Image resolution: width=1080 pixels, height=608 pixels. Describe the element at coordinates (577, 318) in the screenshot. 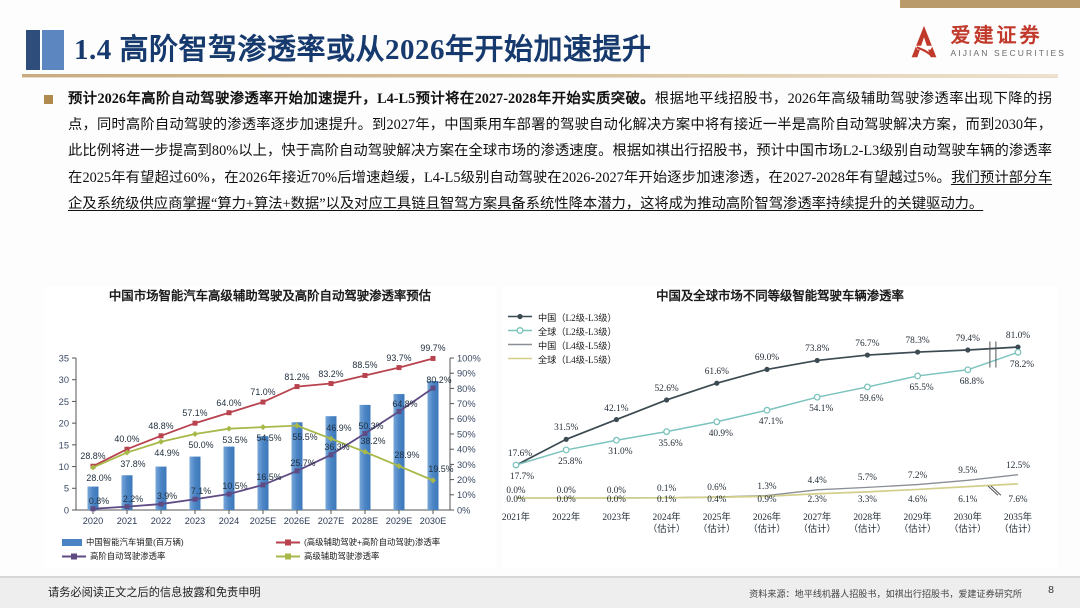

I see `legend-label: 中国（L2级-L3级）` at that location.